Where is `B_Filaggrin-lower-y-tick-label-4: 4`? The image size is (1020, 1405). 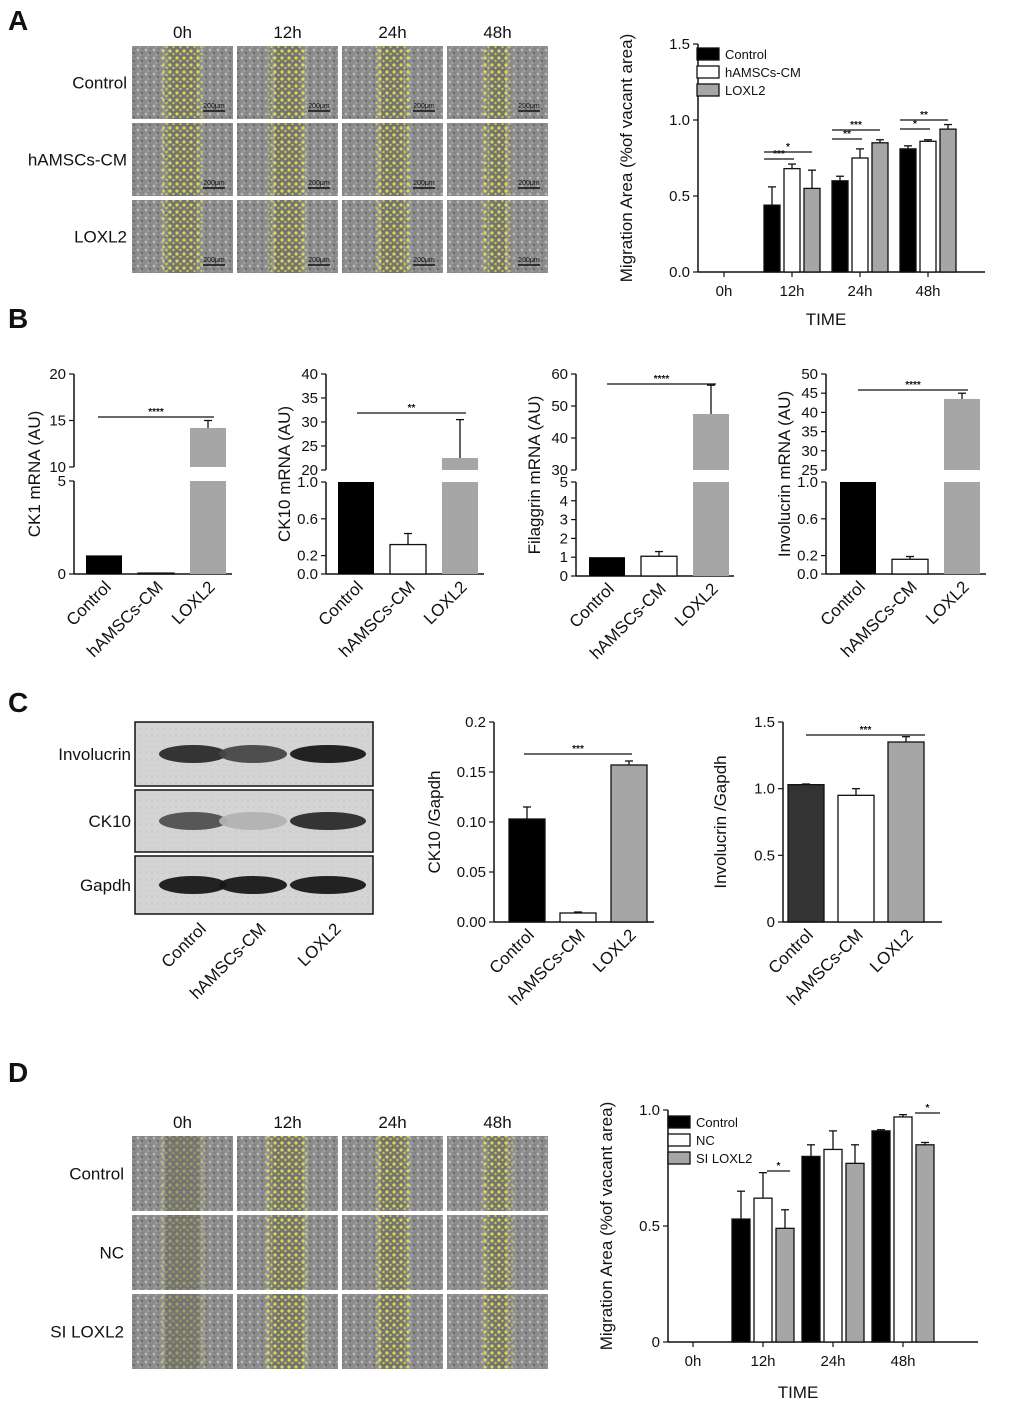
B_Filaggrin-lower-y-tick-label-4: 4 is located at coordinates (564, 501).